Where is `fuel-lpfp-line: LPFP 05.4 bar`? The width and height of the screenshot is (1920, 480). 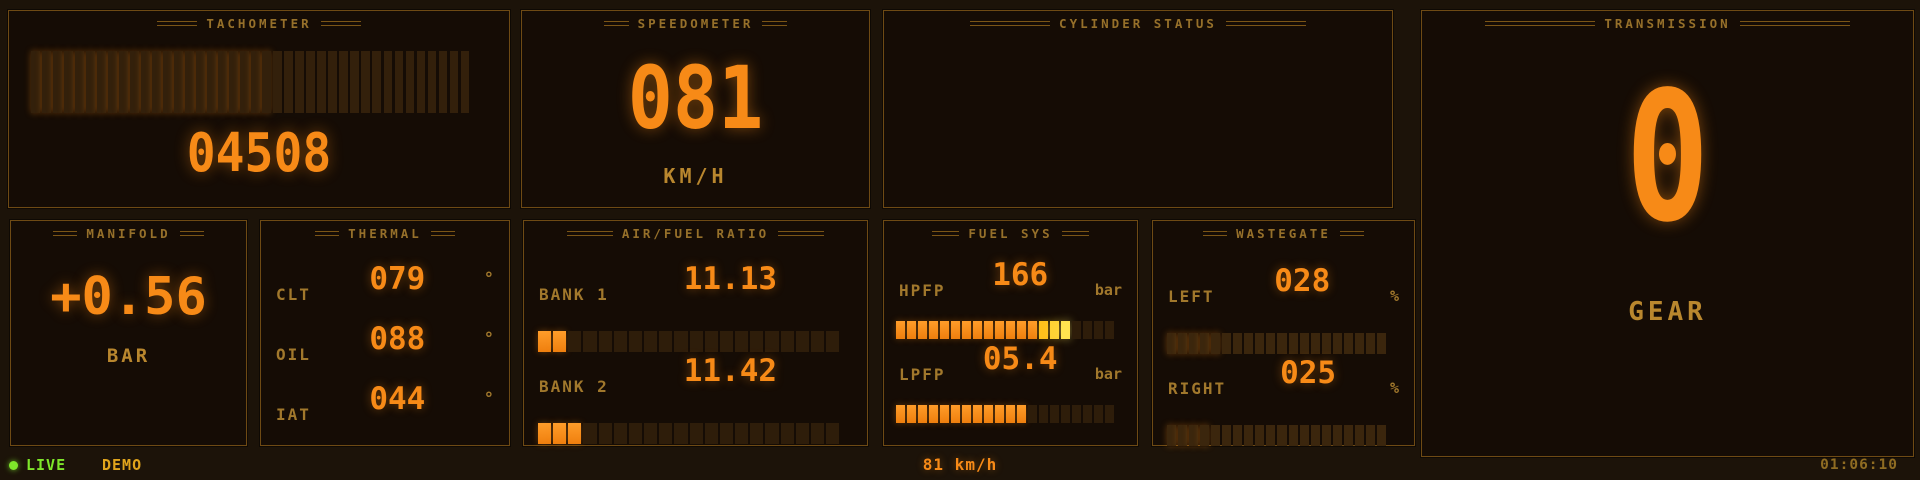 fuel-lpfp-line: LPFP 05.4 bar is located at coordinates (1010, 363).